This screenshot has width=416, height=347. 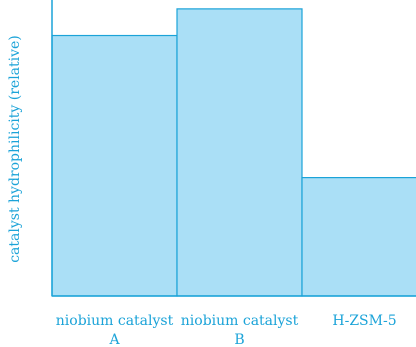 I want to click on x-tick-label-0-line-1: A, so click(x=114, y=339).